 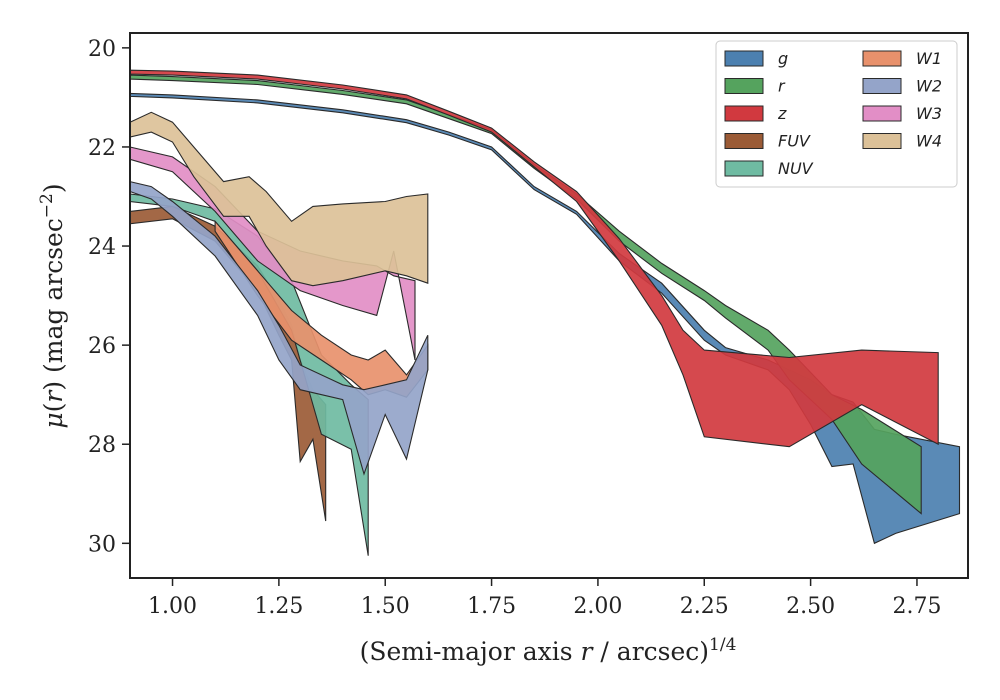 What do you see at coordinates (744, 58) in the screenshot?
I see `legend-swatch-g` at bounding box center [744, 58].